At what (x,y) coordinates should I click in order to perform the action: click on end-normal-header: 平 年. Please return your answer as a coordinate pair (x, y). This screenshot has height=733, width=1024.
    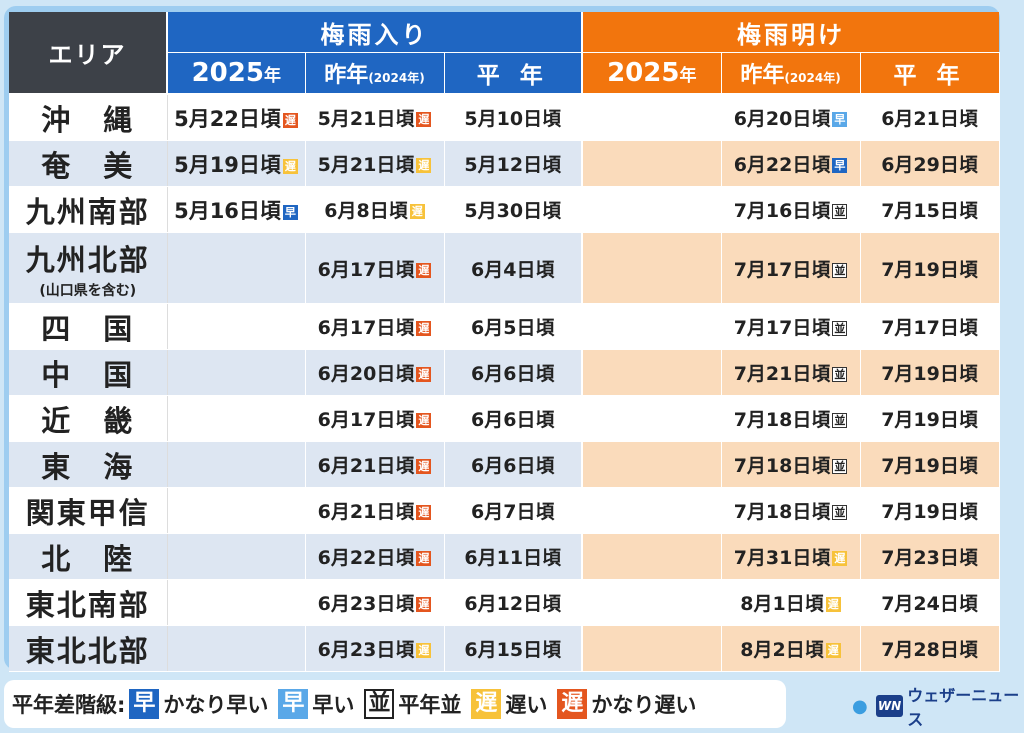
    Looking at the image, I should click on (930, 73).